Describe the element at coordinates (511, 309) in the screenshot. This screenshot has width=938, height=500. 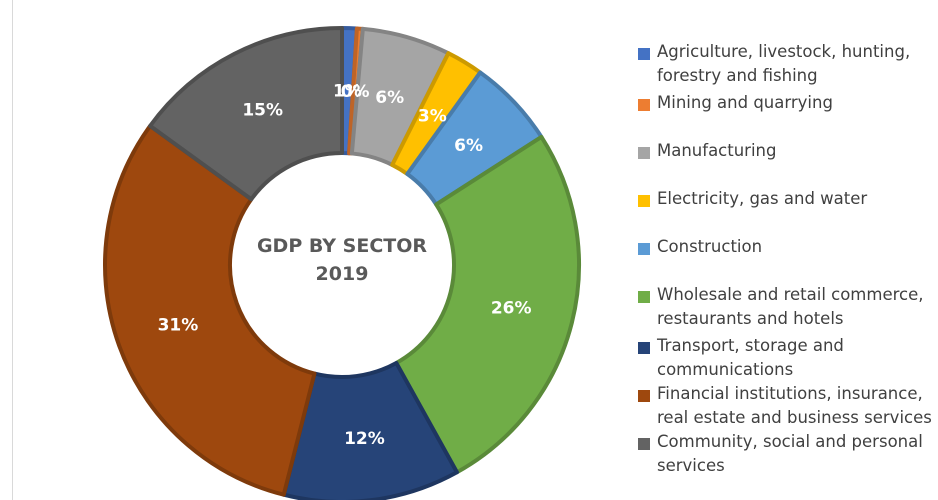
I see `slice-label-5: 26%` at that location.